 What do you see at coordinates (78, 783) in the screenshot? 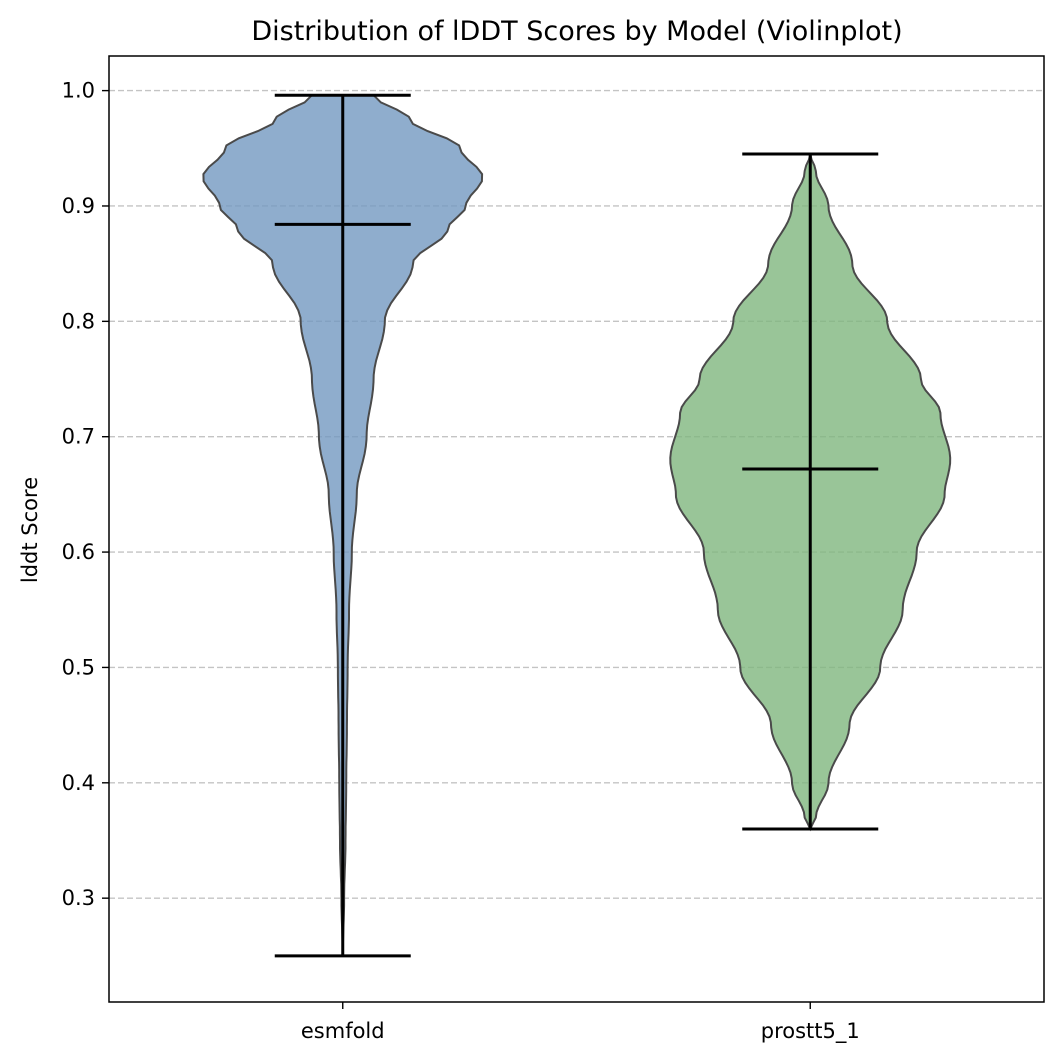
I see `y-tick-label: 0.4` at bounding box center [78, 783].